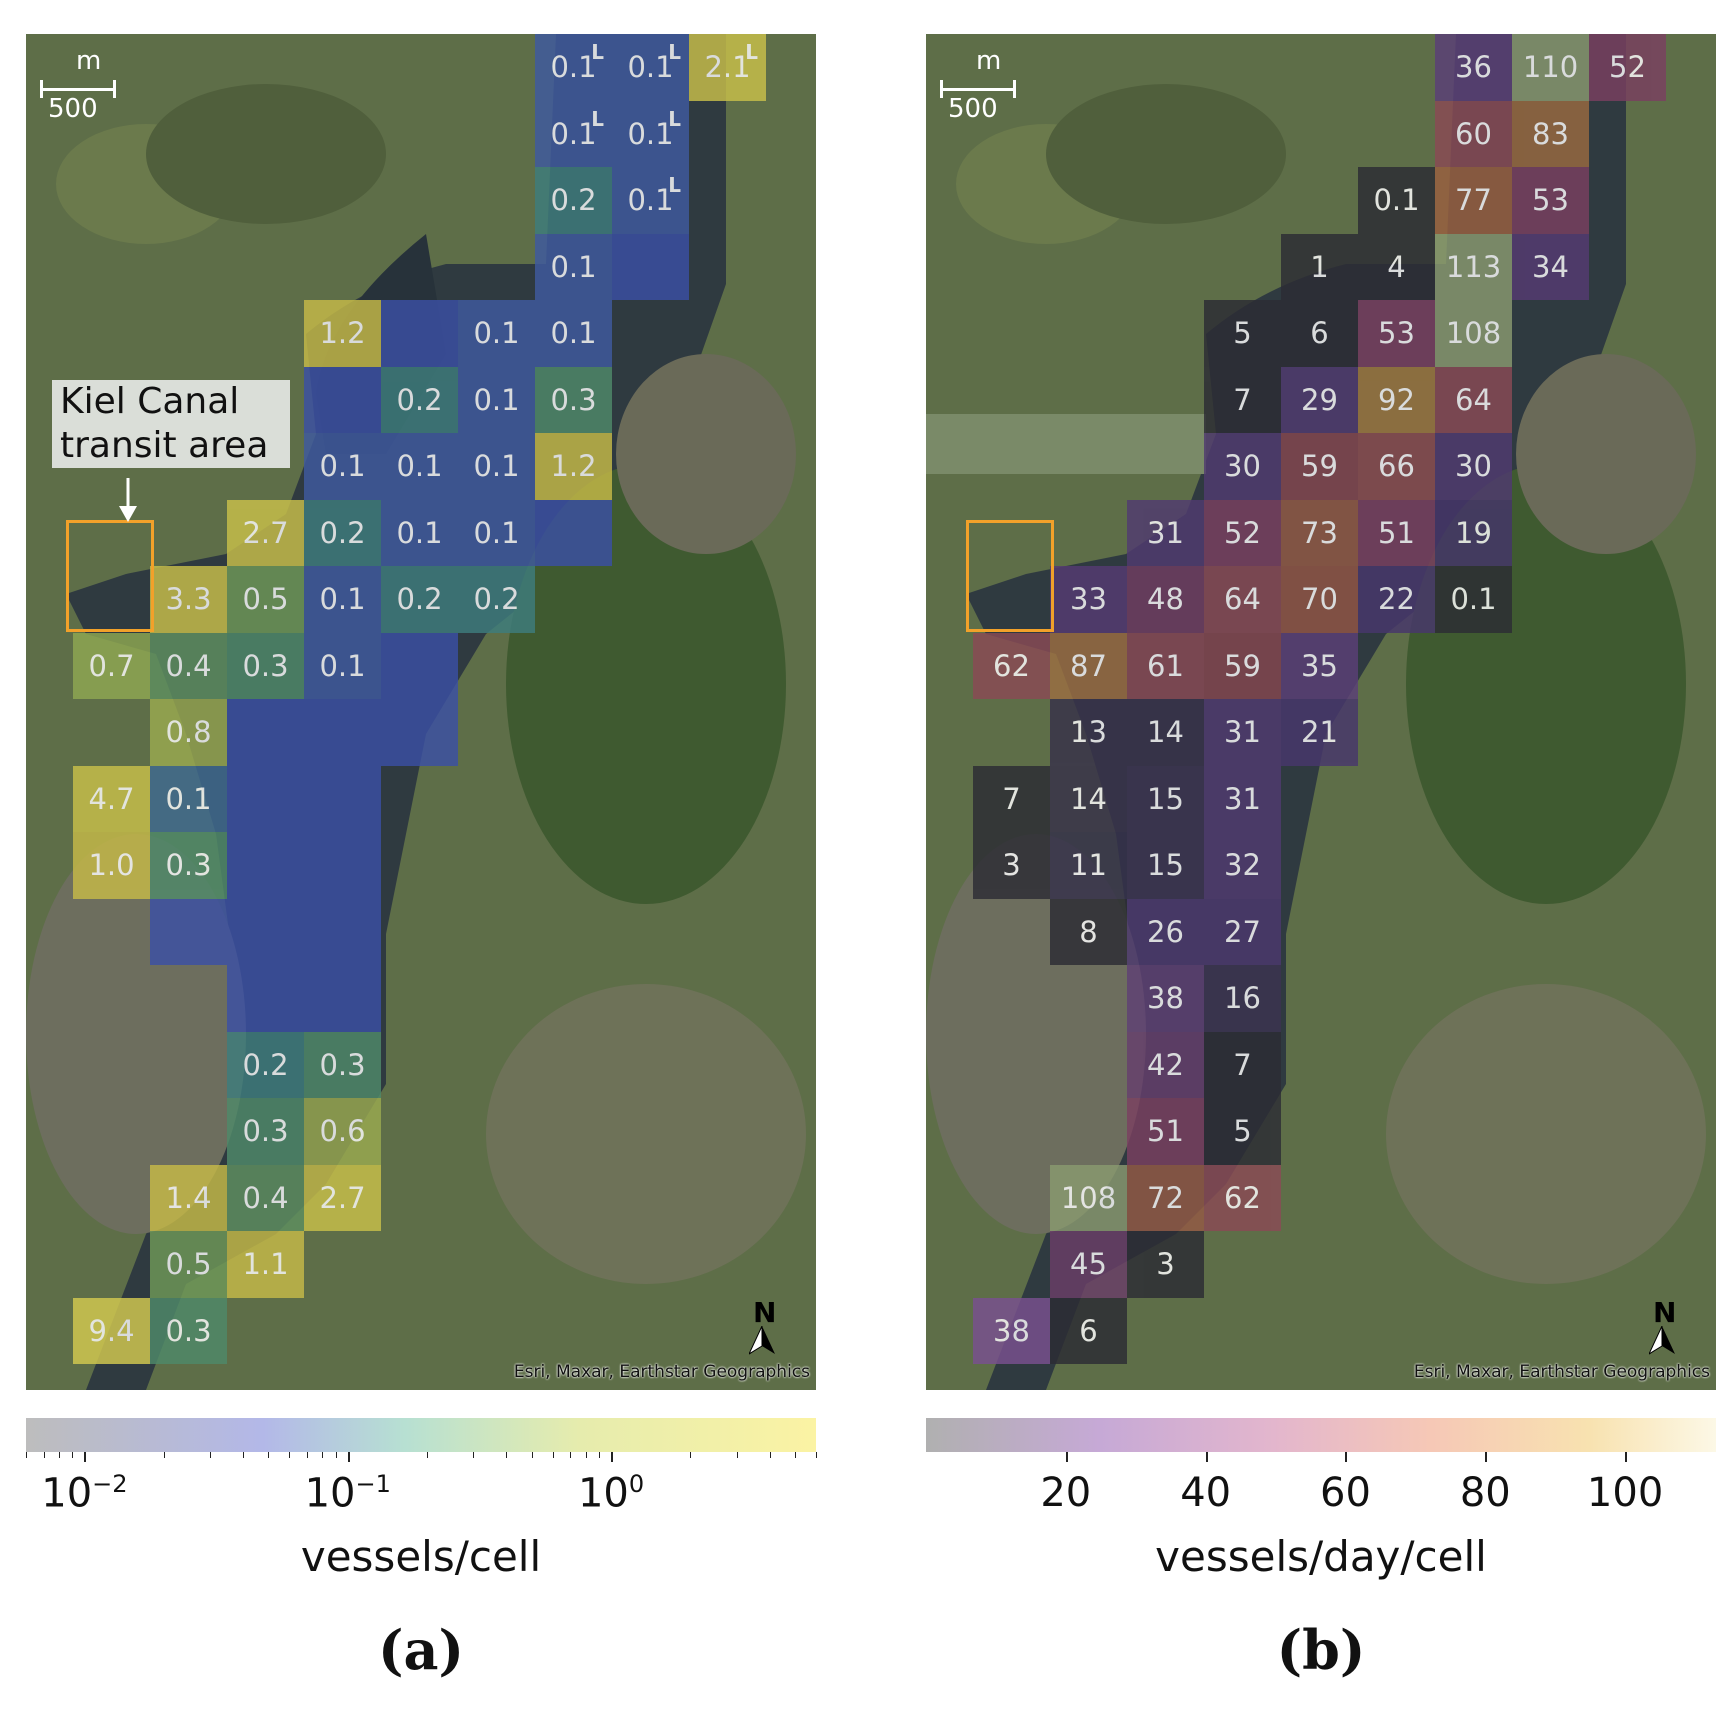 The height and width of the screenshot is (1720, 1731). I want to click on north-label: N, so click(765, 1312).